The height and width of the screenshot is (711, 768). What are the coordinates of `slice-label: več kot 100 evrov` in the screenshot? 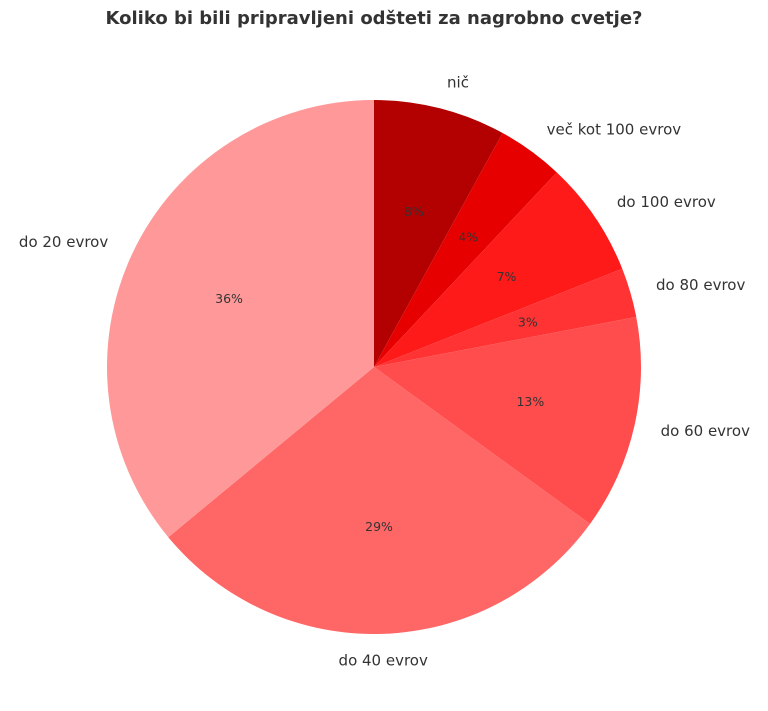 It's located at (614, 129).